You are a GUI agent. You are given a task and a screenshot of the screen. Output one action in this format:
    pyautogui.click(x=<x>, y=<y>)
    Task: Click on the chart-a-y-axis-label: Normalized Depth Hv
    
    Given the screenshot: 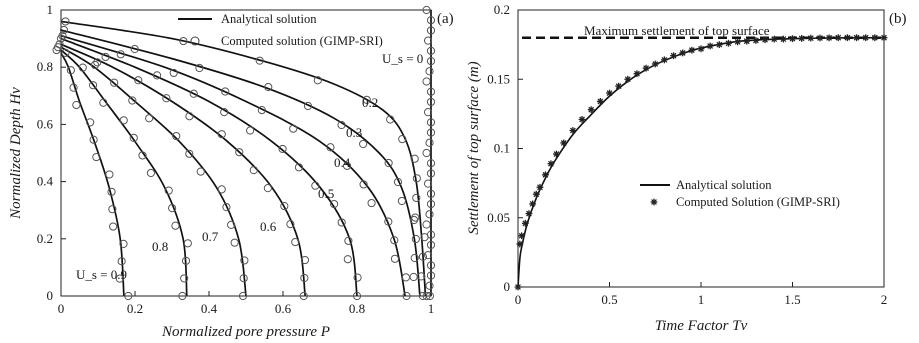 What is the action you would take?
    pyautogui.click(x=16, y=153)
    